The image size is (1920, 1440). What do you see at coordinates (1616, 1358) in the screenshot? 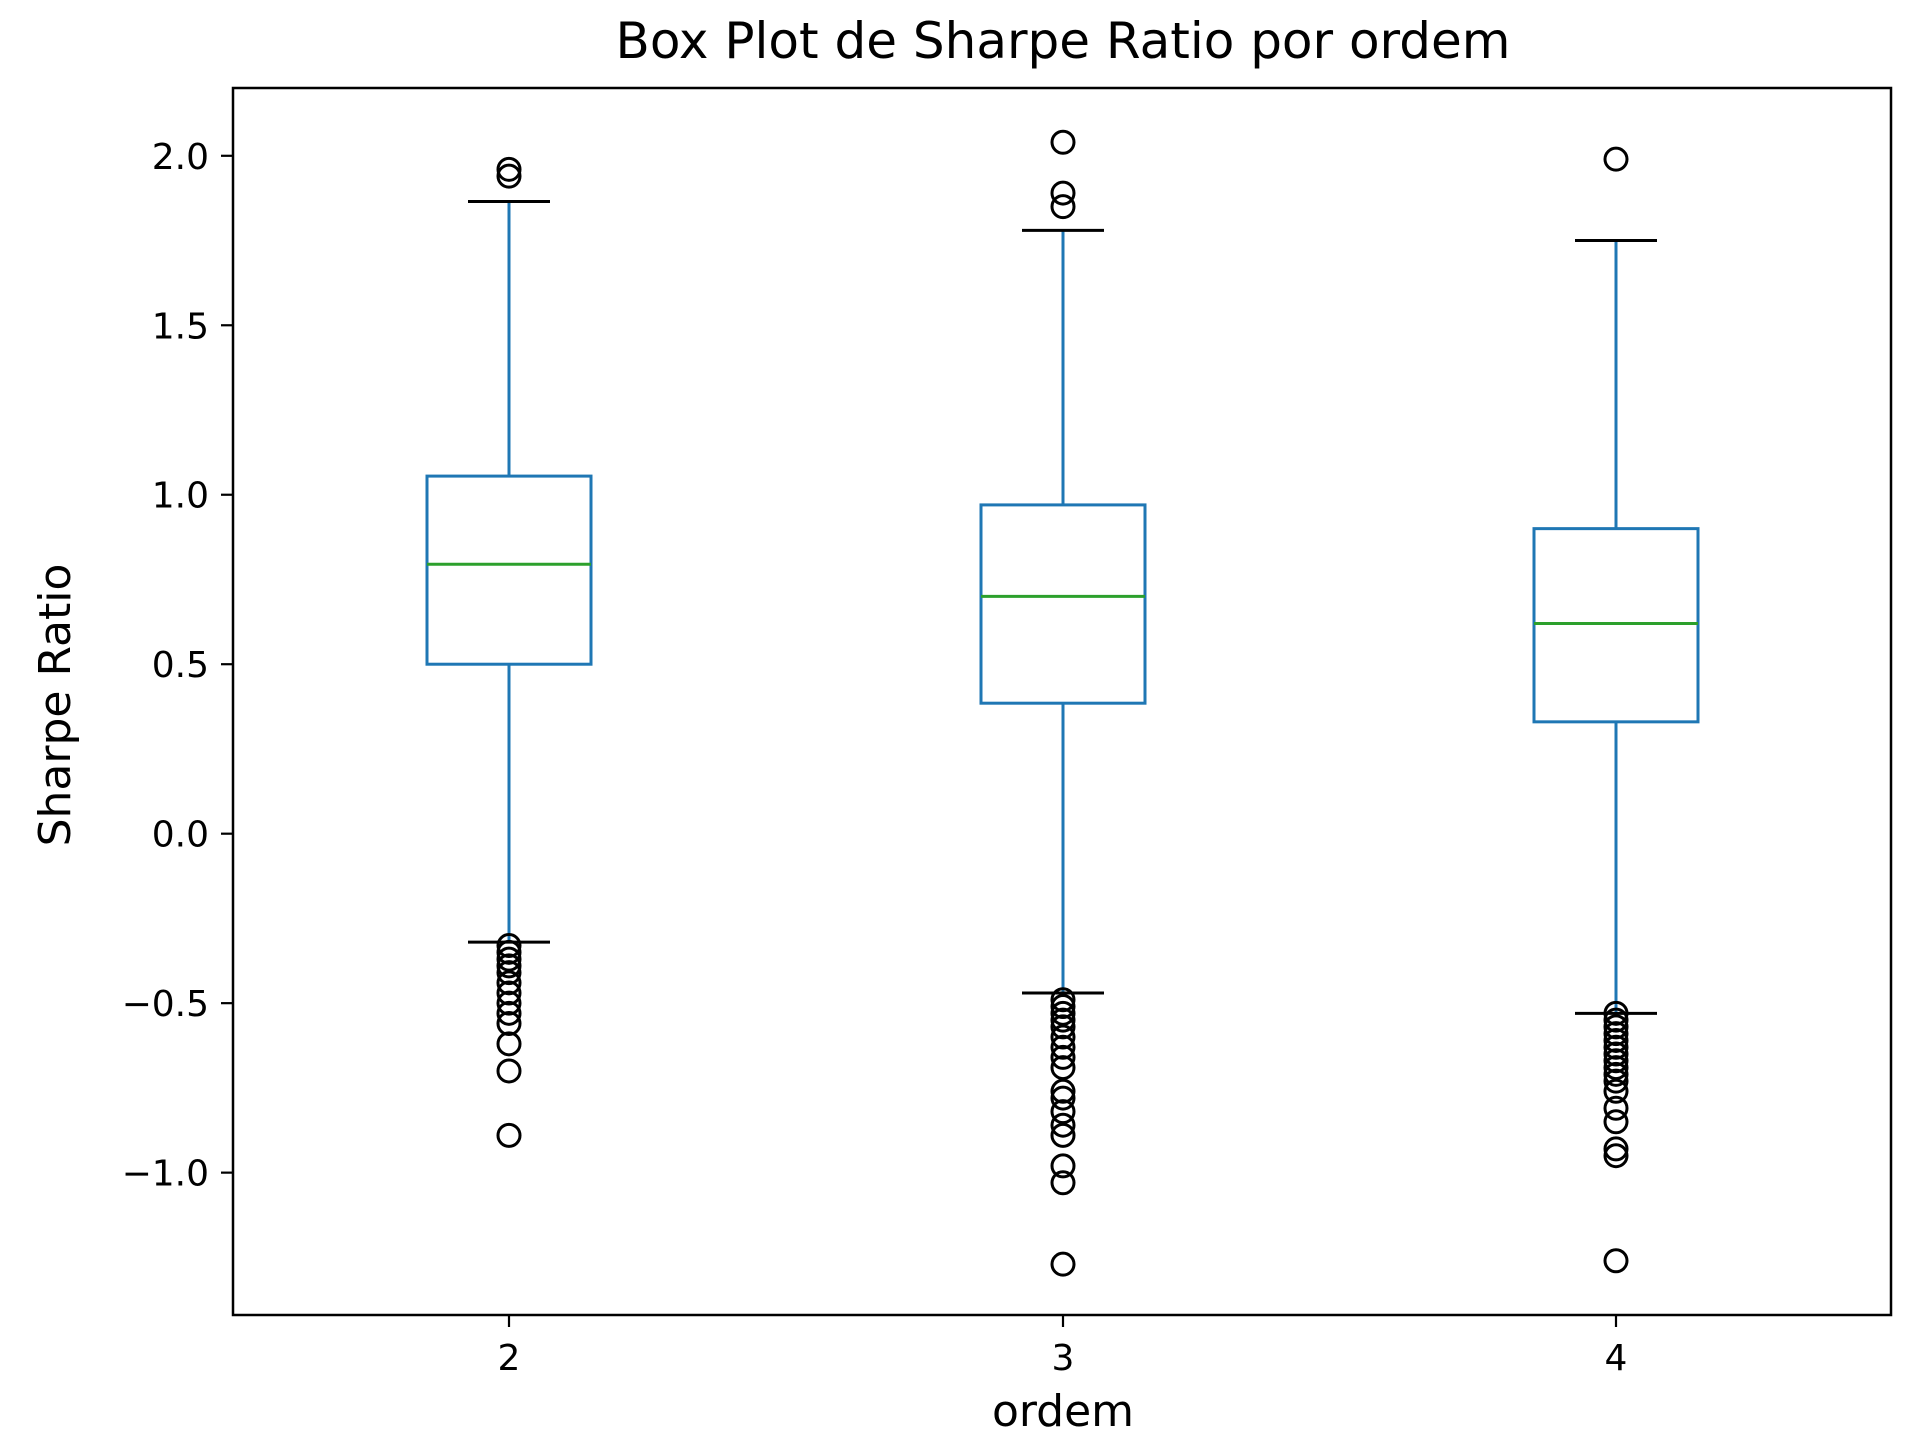
I see `x-tick-label: 4` at bounding box center [1616, 1358].